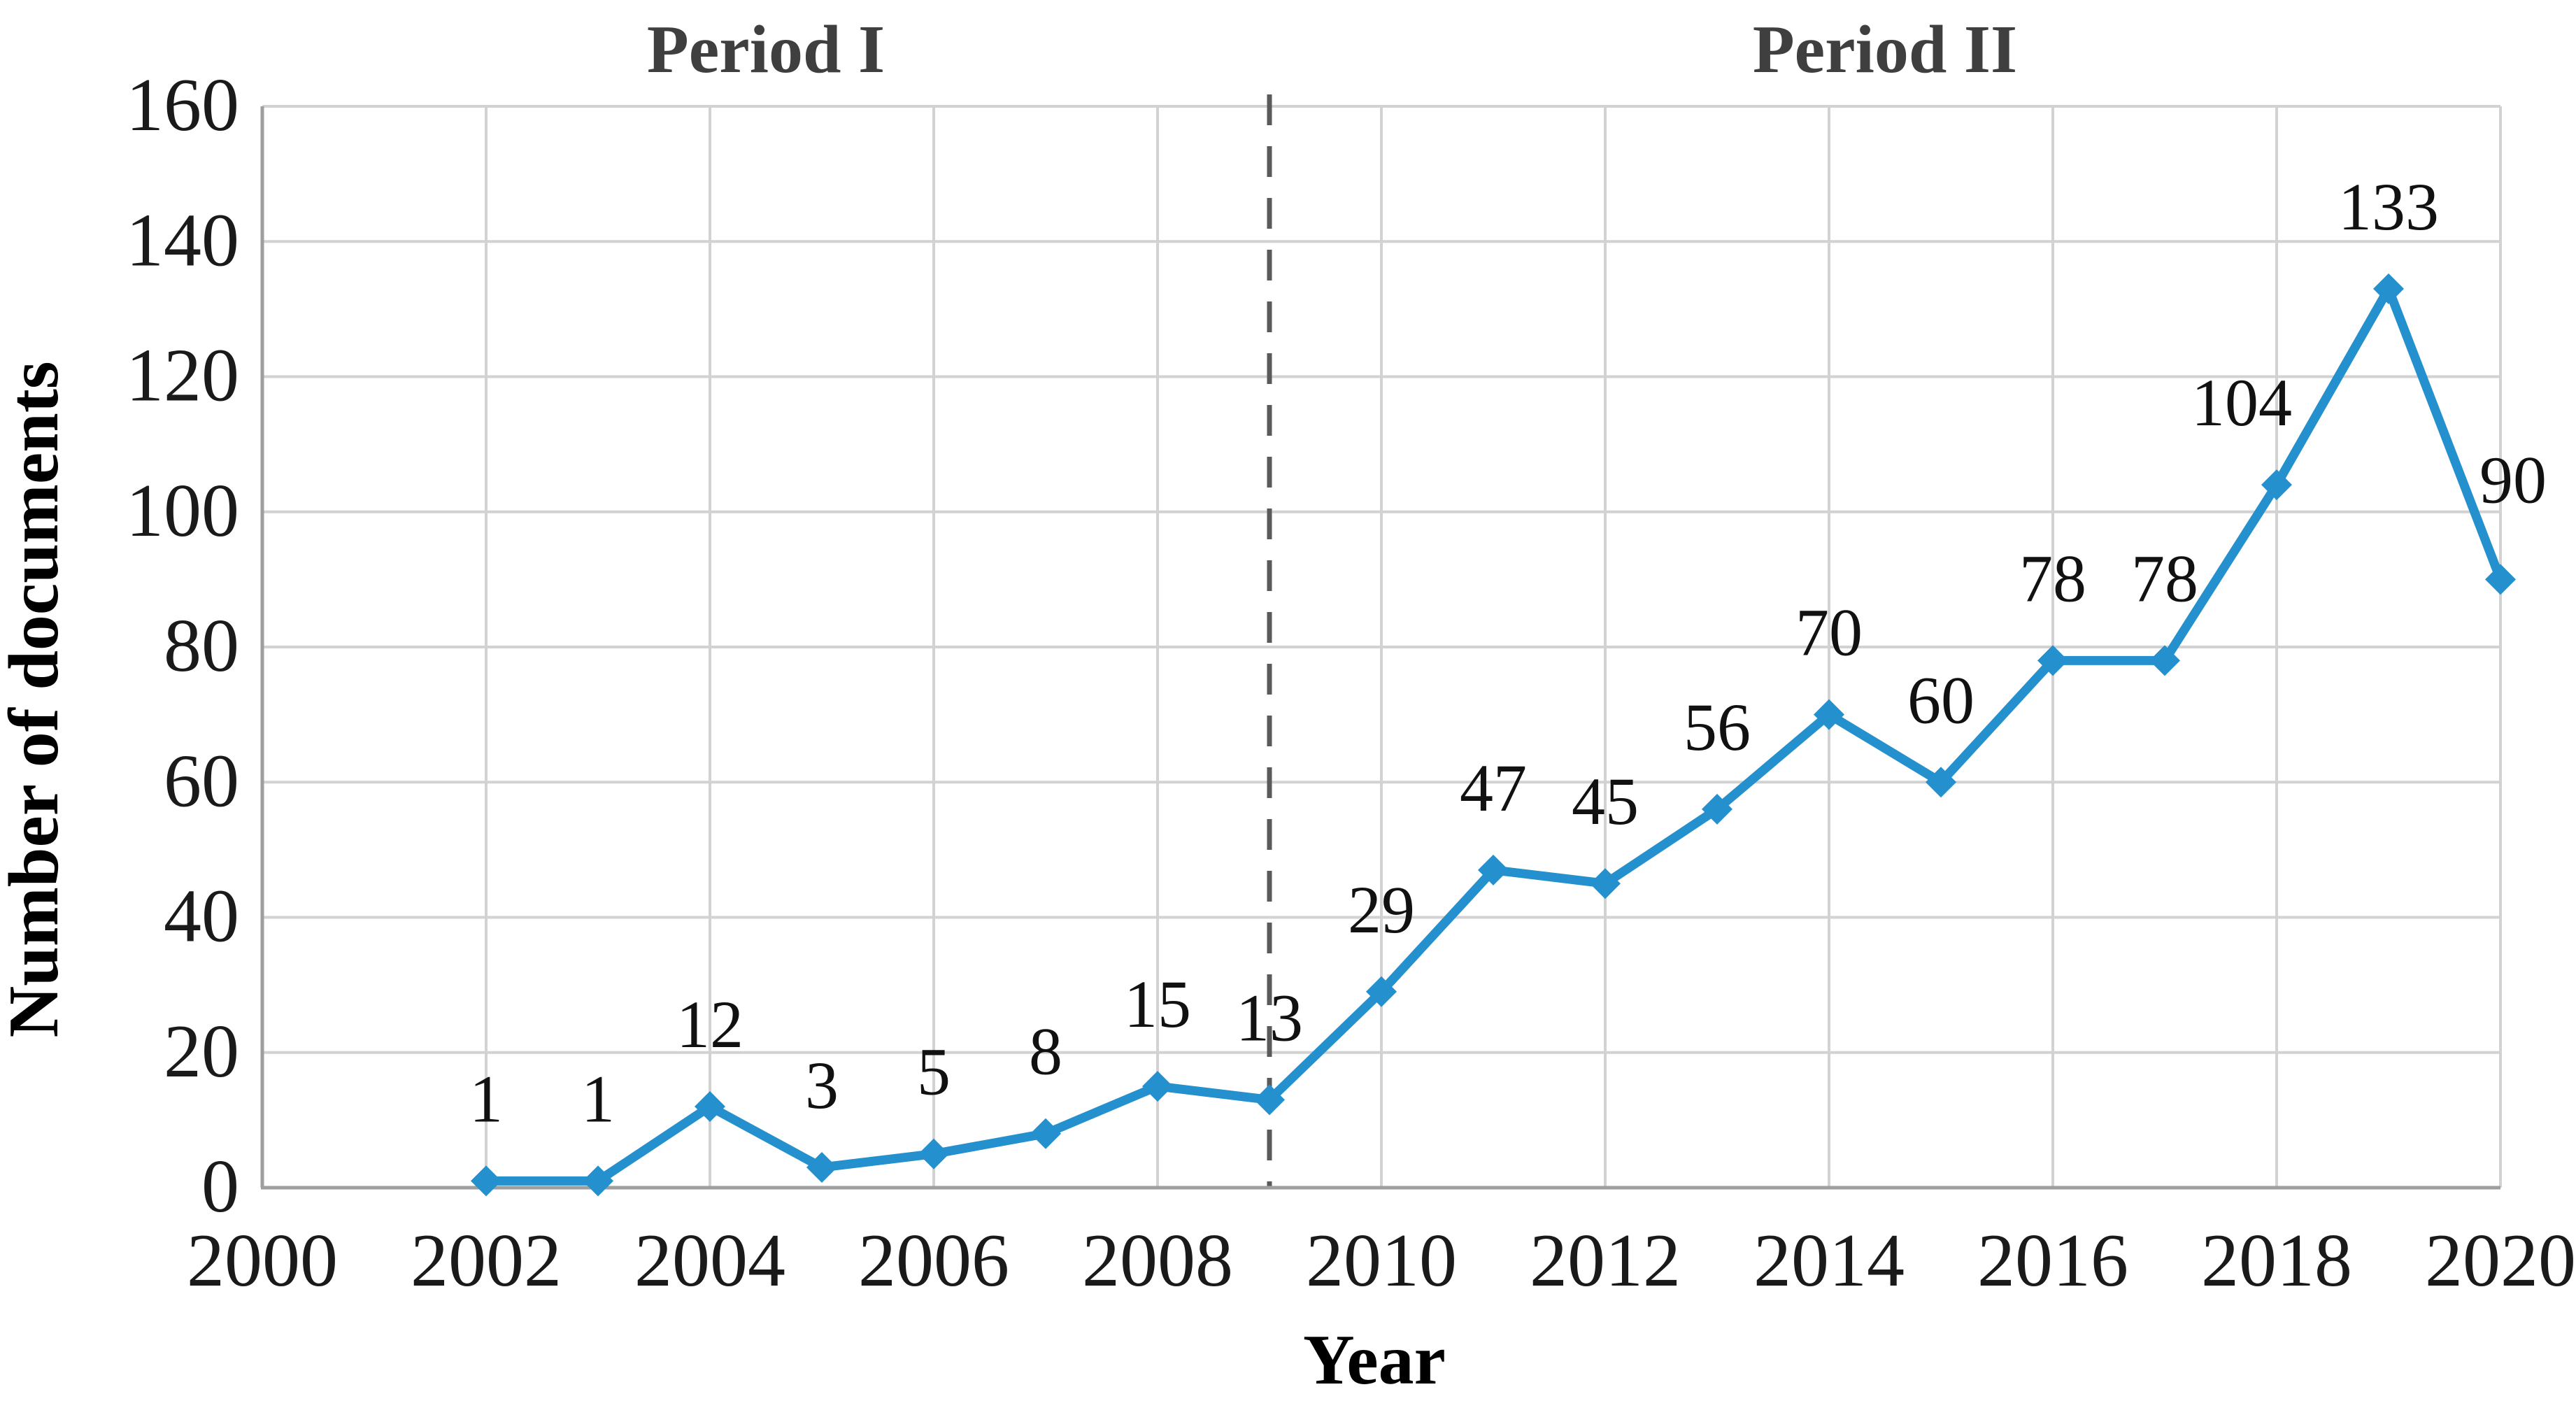  I want to click on data-point-2002, so click(486, 1181).